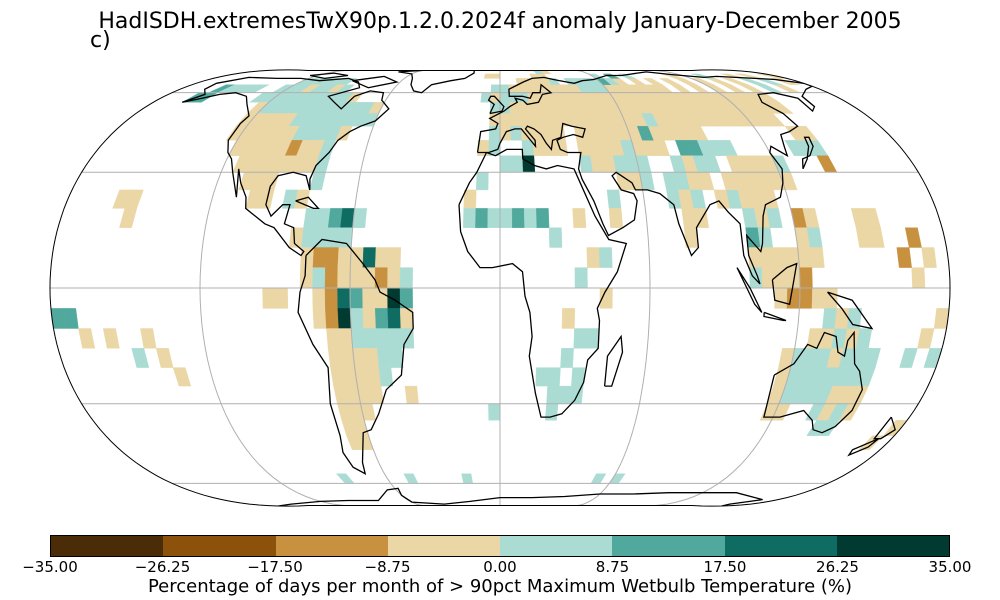  I want to click on colorbar-tick-label: −8.75, so click(388, 567).